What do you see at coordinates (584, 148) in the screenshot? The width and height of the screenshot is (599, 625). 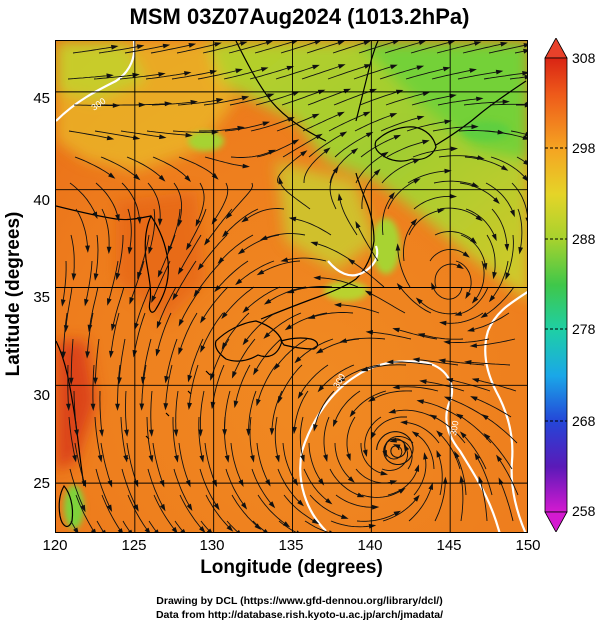 I see `colorbar-label-298: 298` at bounding box center [584, 148].